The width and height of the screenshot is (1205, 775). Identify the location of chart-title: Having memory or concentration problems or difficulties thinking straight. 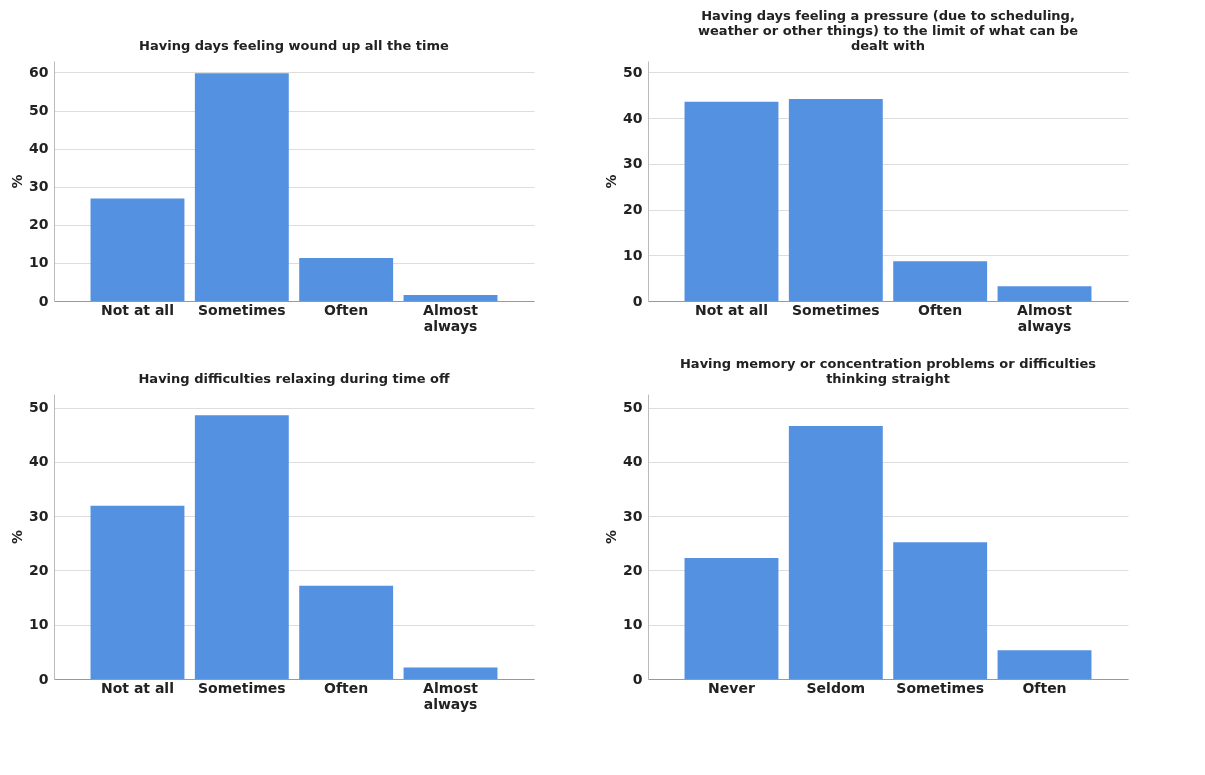
(888, 371).